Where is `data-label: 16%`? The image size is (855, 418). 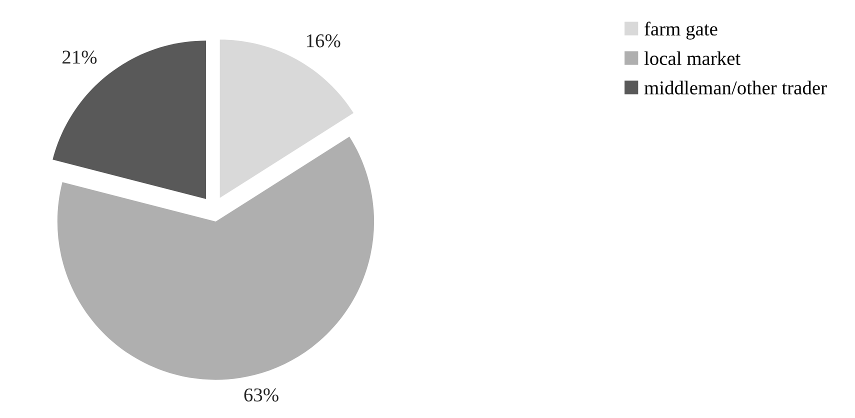 data-label: 16% is located at coordinates (323, 41).